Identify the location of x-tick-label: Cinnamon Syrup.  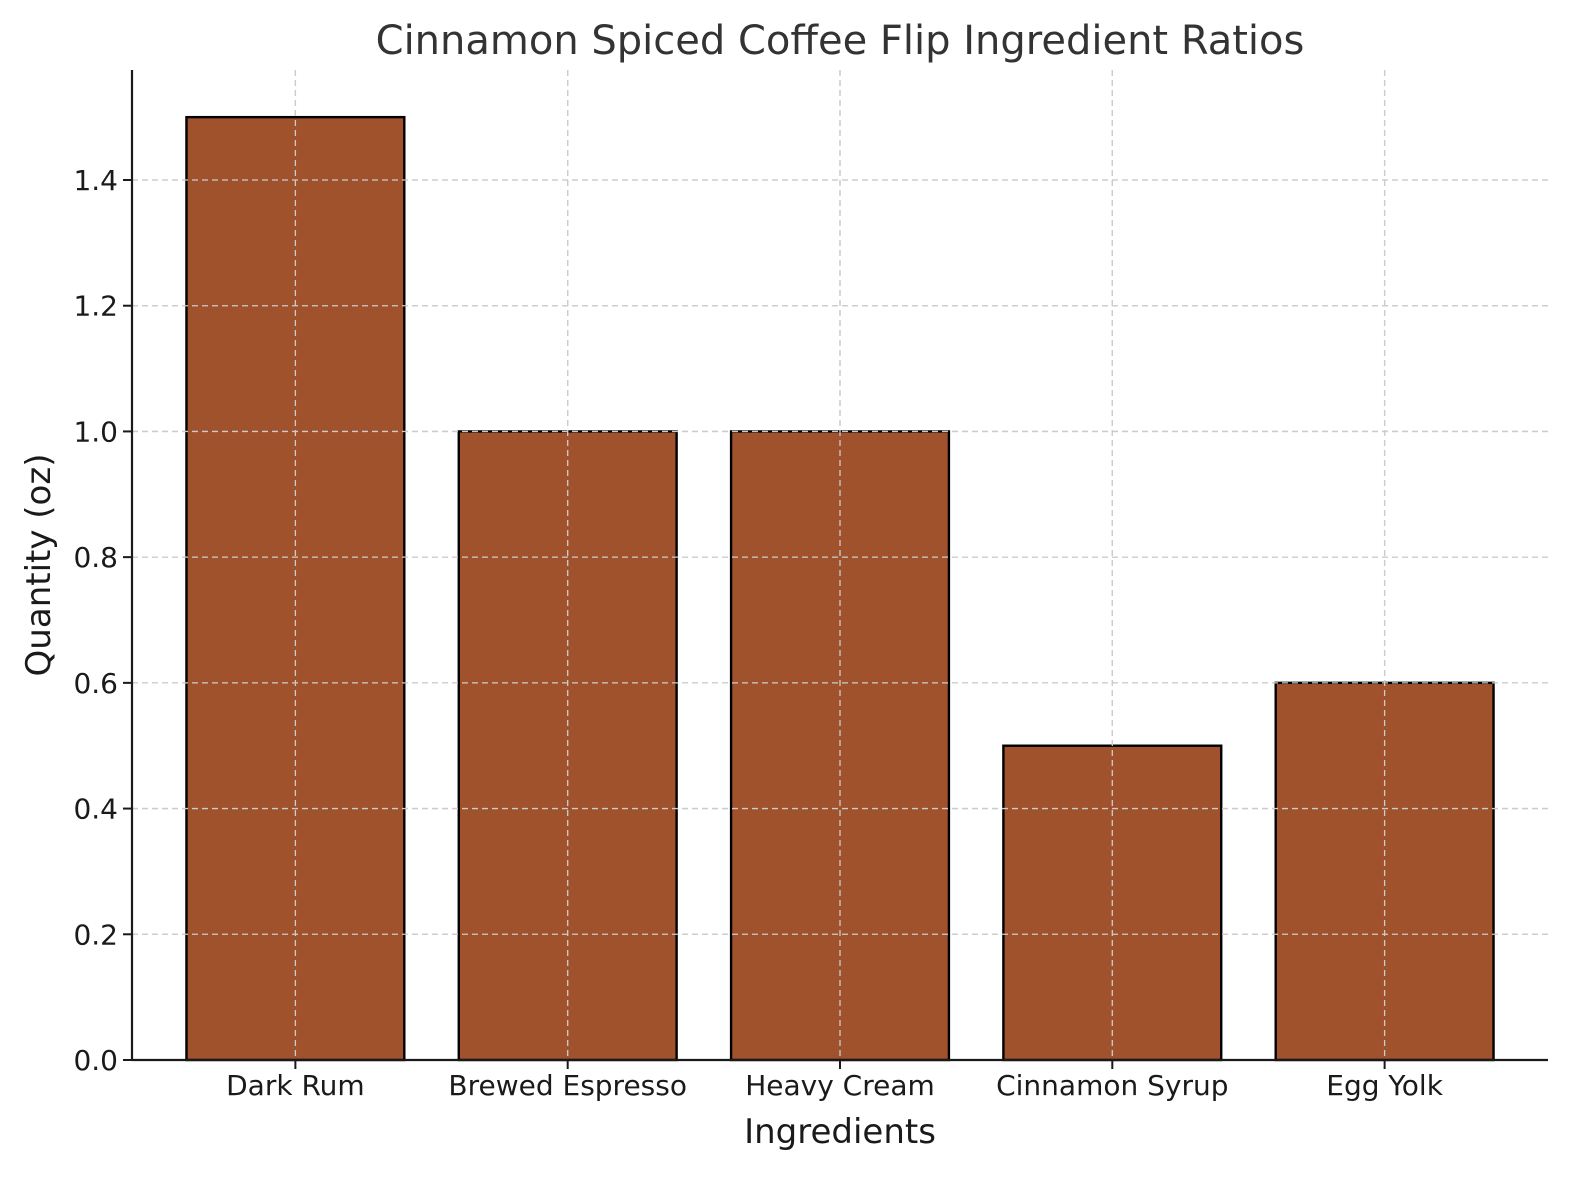
(1112, 1085).